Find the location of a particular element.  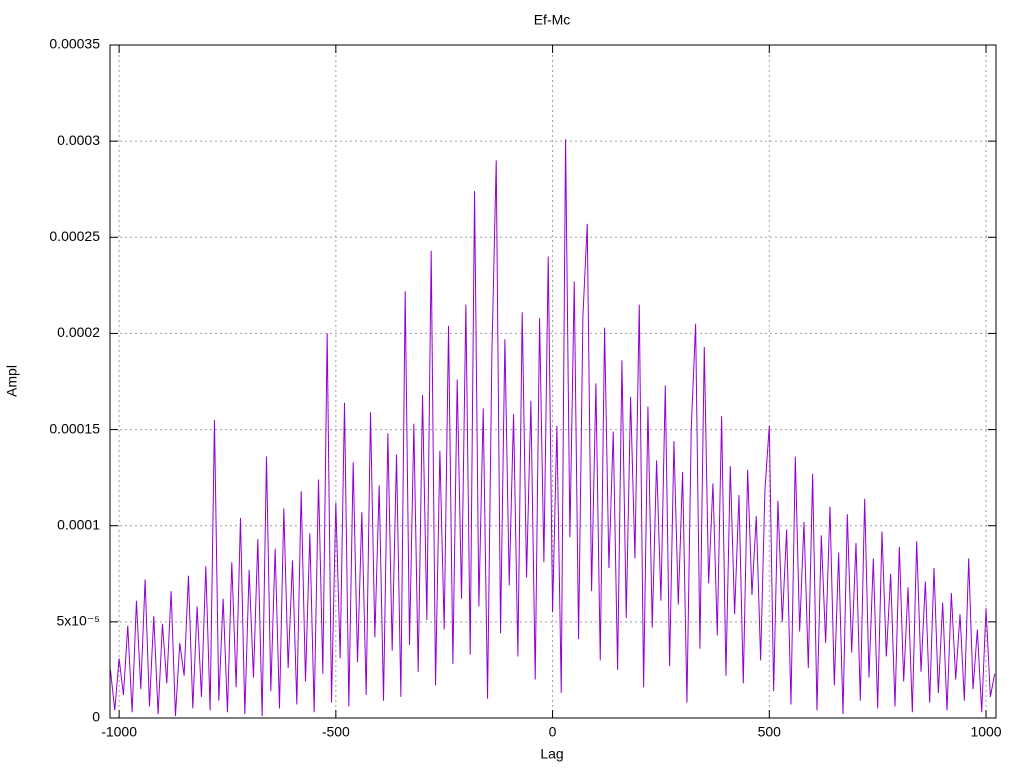

y-tick-label: 0.00025 is located at coordinates (74, 236).